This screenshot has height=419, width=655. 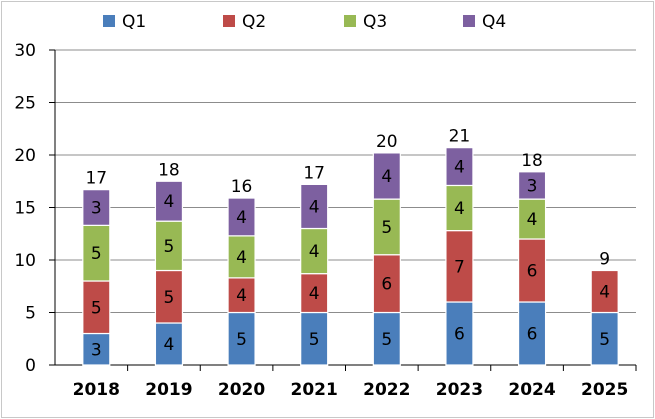 I want to click on y-tick-label: 0, so click(x=30, y=366).